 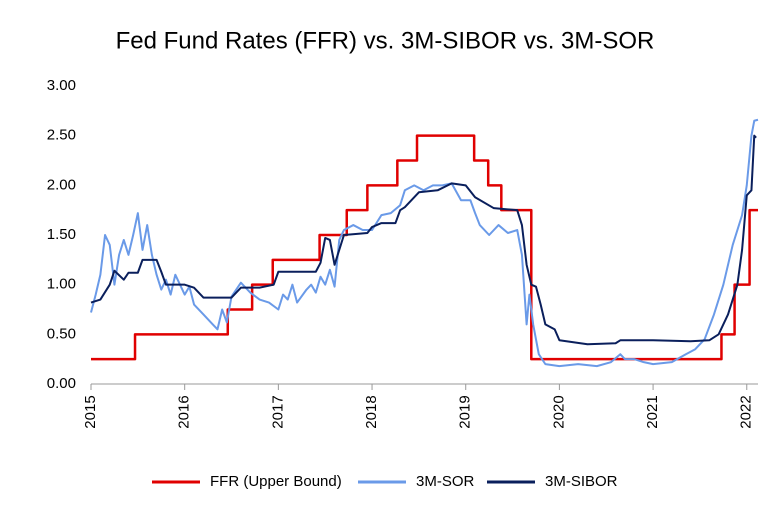 What do you see at coordinates (90, 411) in the screenshot?
I see `x-tick-label: 2015` at bounding box center [90, 411].